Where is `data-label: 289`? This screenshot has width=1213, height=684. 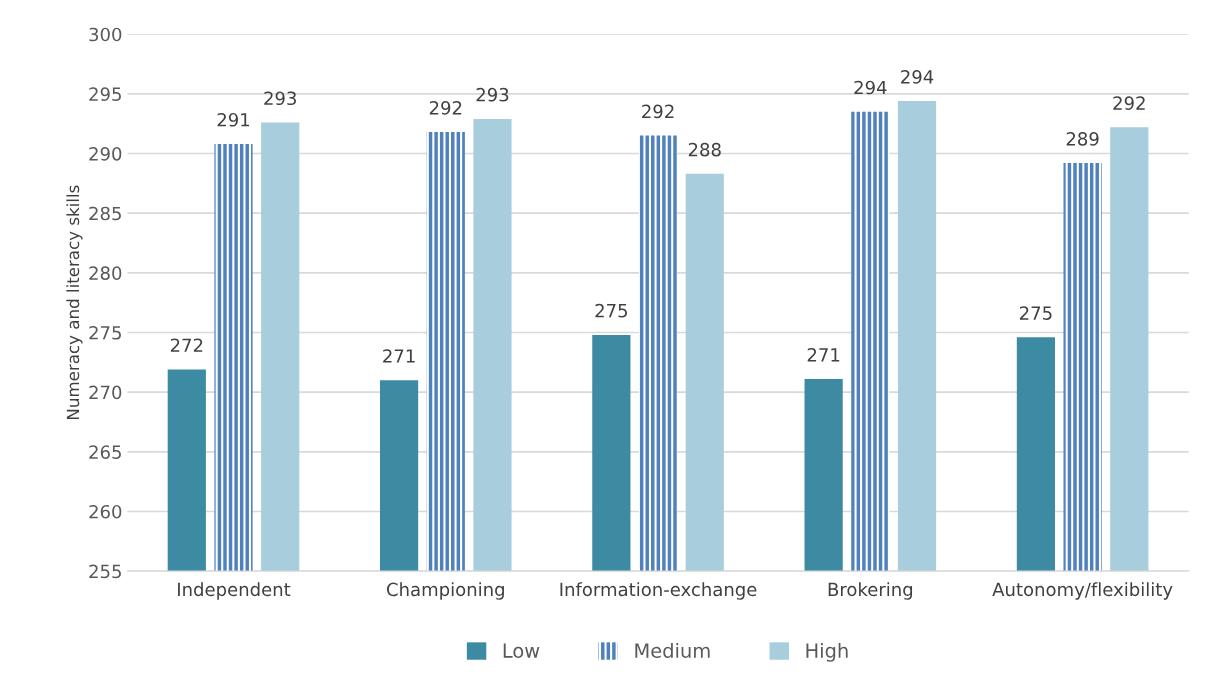 data-label: 289 is located at coordinates (1082, 139).